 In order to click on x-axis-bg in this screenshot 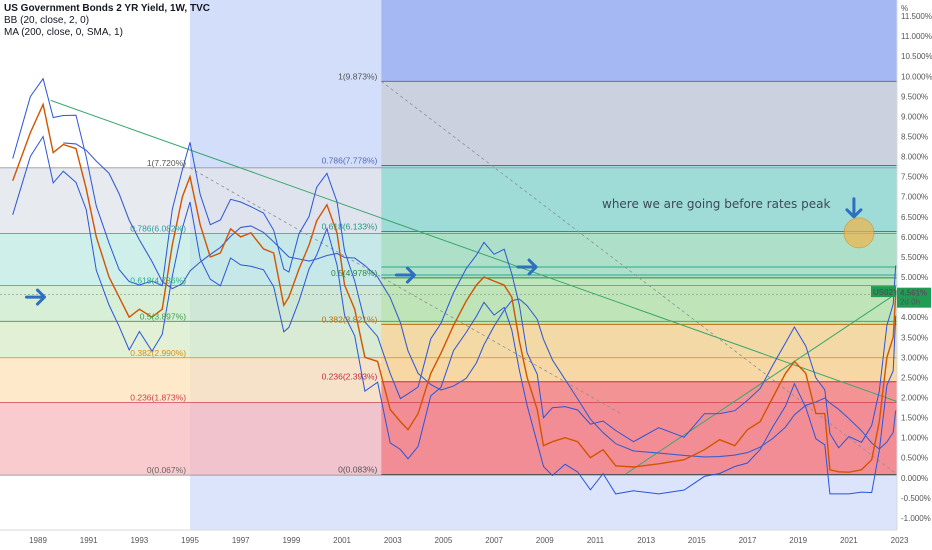, I will do `click(466, 540)`.